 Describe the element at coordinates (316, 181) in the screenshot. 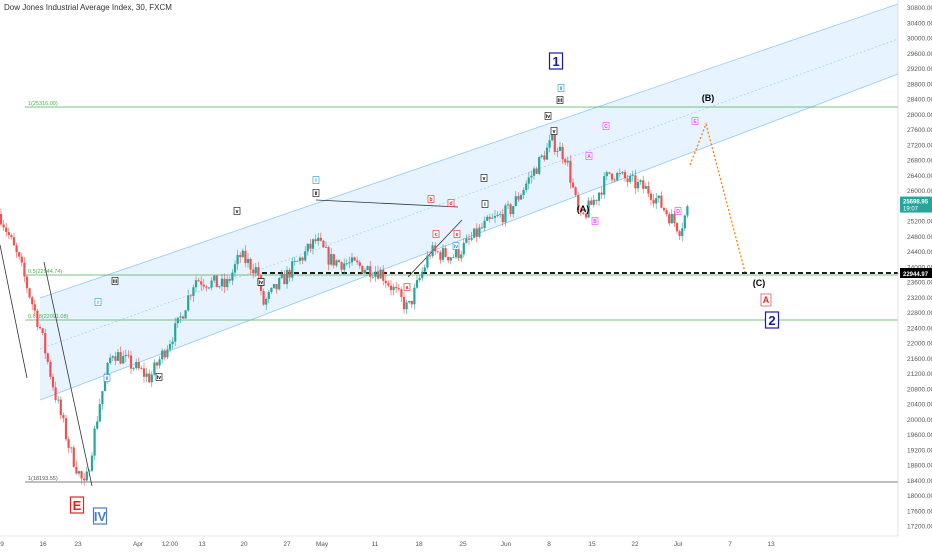

I see `subwave-label-5-text: i` at that location.